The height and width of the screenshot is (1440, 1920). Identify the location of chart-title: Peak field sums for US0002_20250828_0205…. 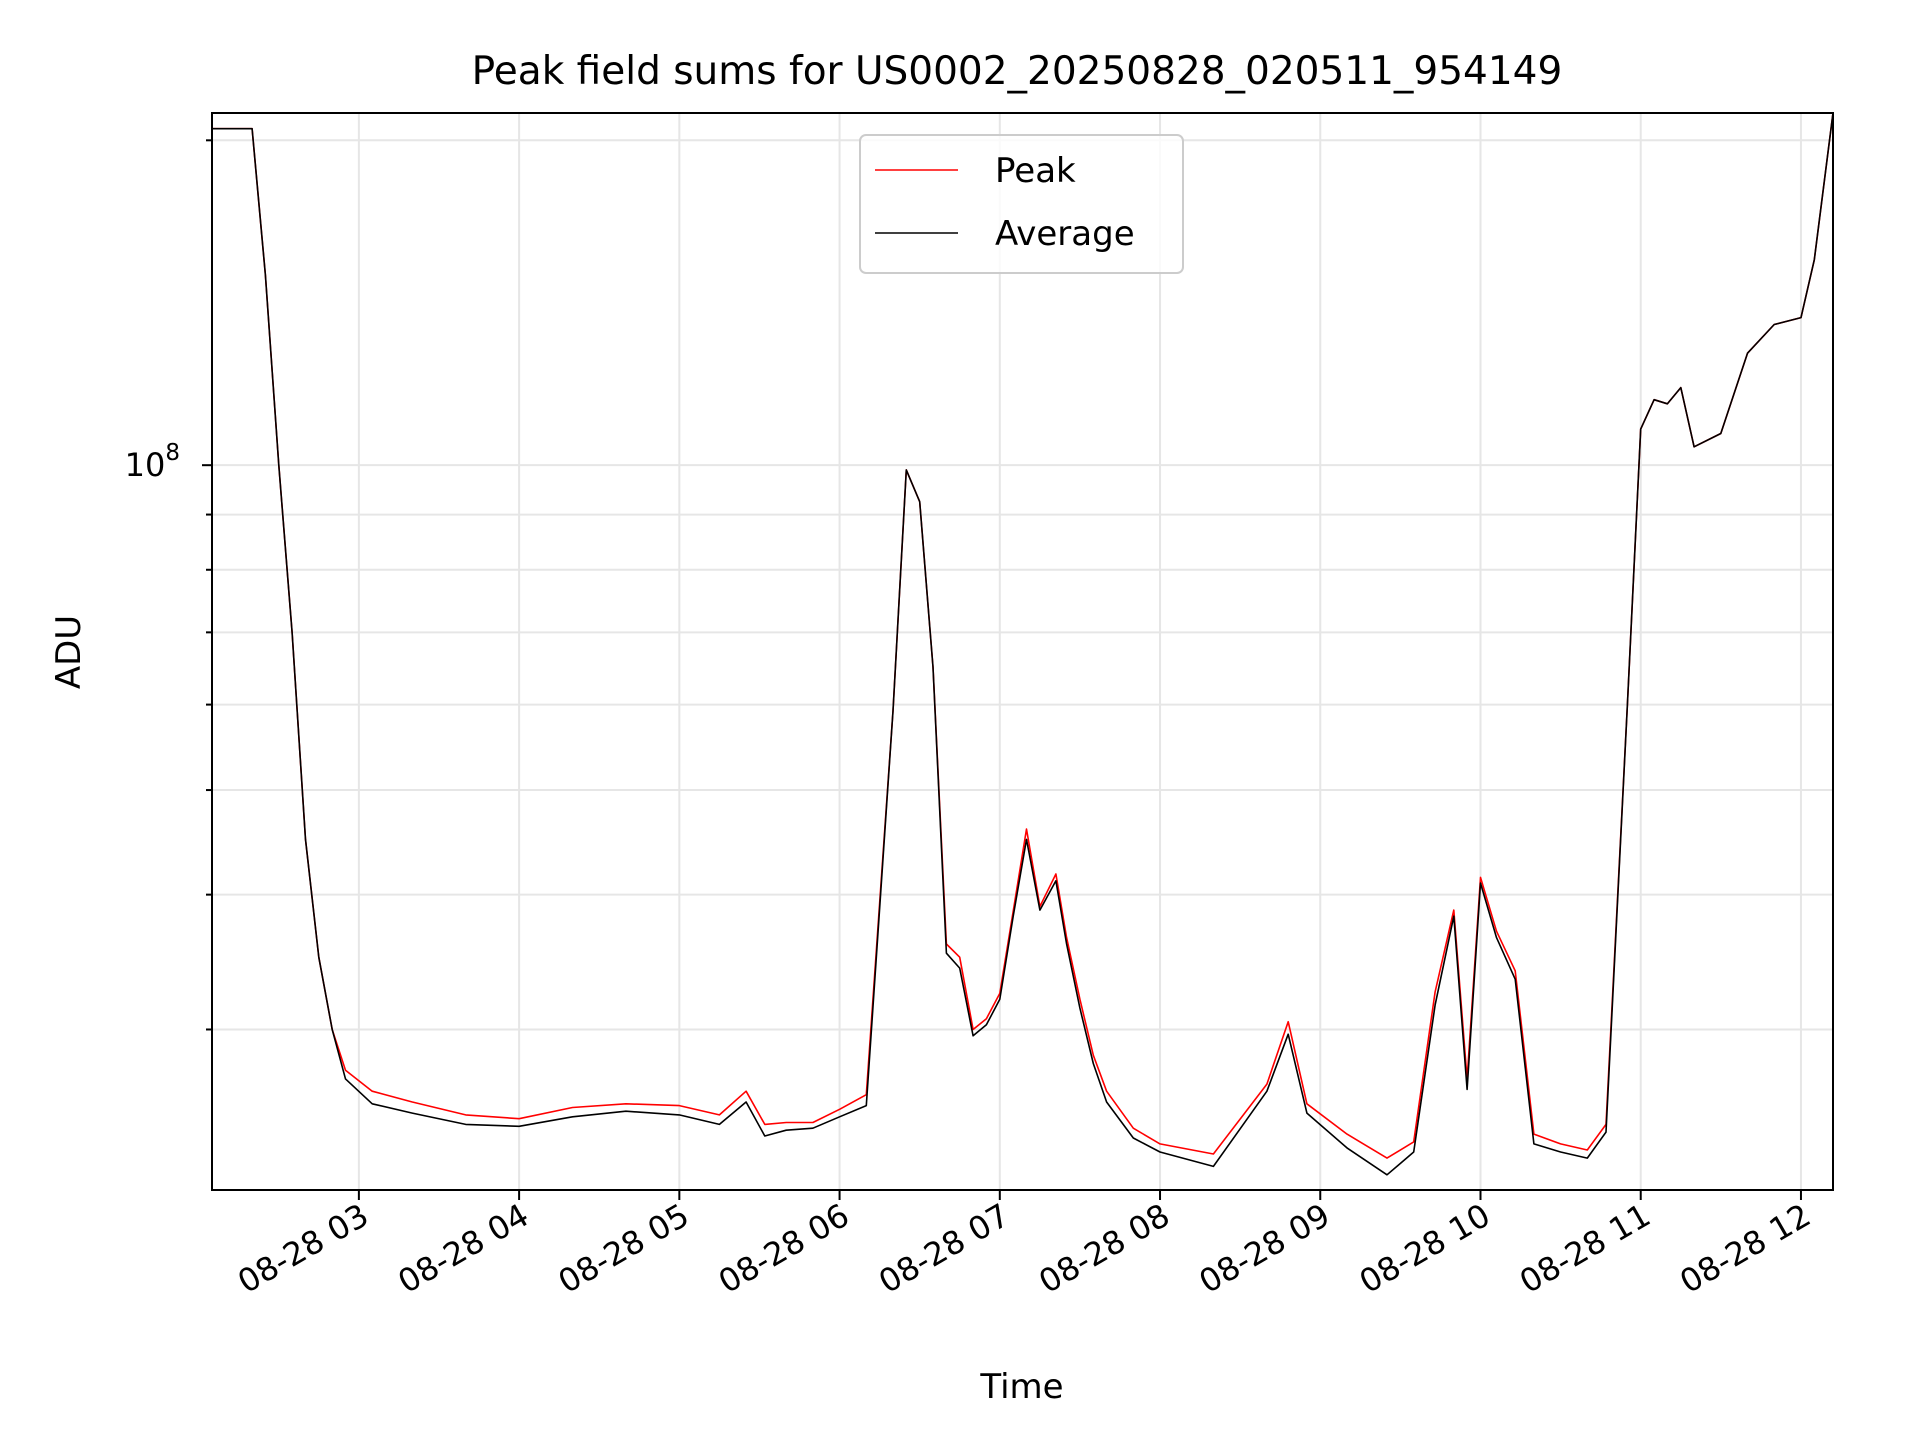
(1017, 71).